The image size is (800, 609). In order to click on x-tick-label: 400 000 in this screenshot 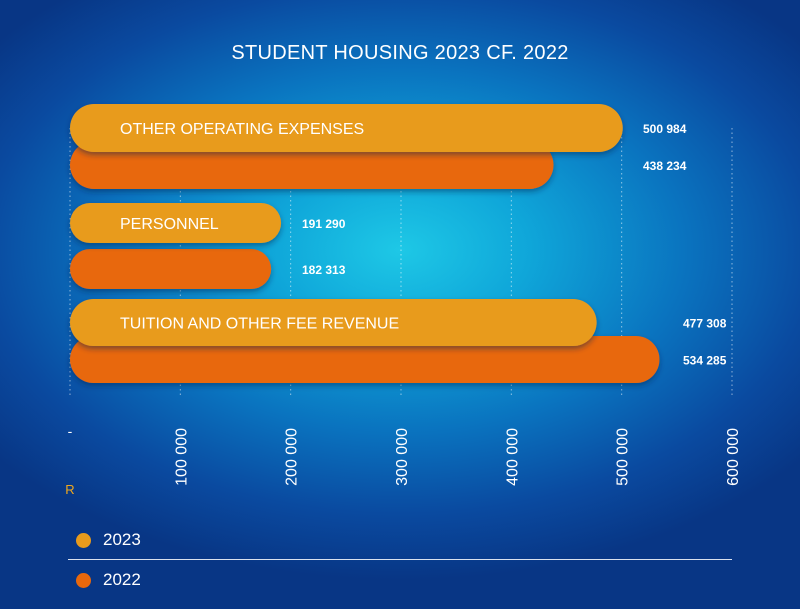, I will do `click(512, 457)`.